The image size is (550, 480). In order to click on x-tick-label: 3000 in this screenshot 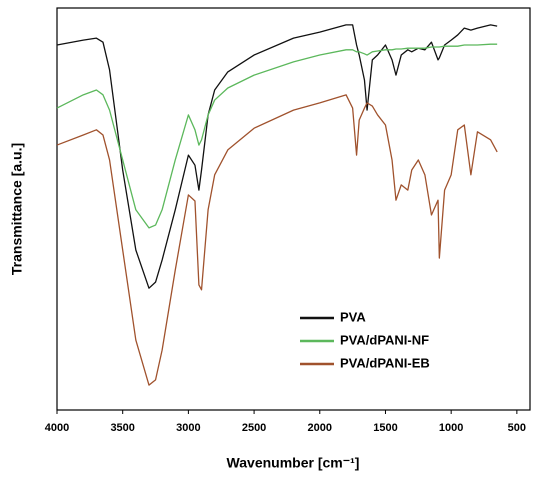, I will do `click(188, 428)`.